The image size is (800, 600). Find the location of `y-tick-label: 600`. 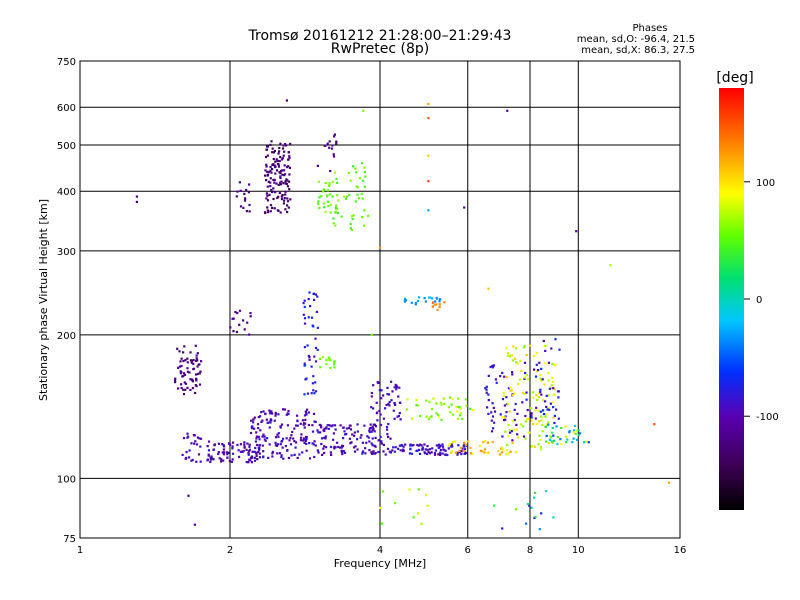

y-tick-label: 600 is located at coordinates (66, 108).